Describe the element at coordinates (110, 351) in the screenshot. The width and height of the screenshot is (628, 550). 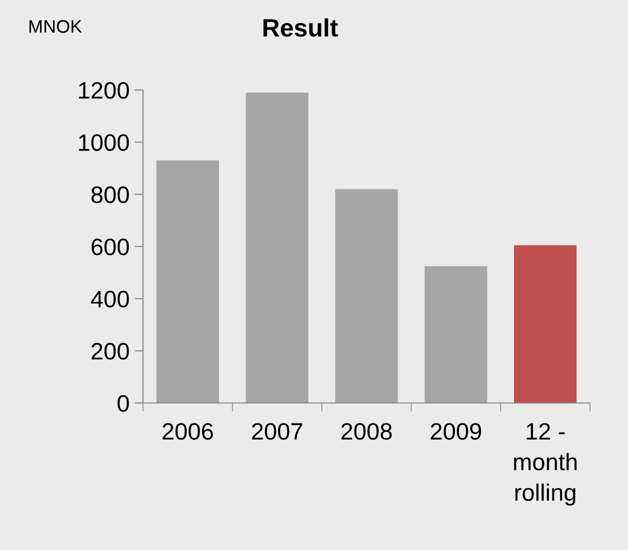
I see `y-tick-label: 200` at that location.